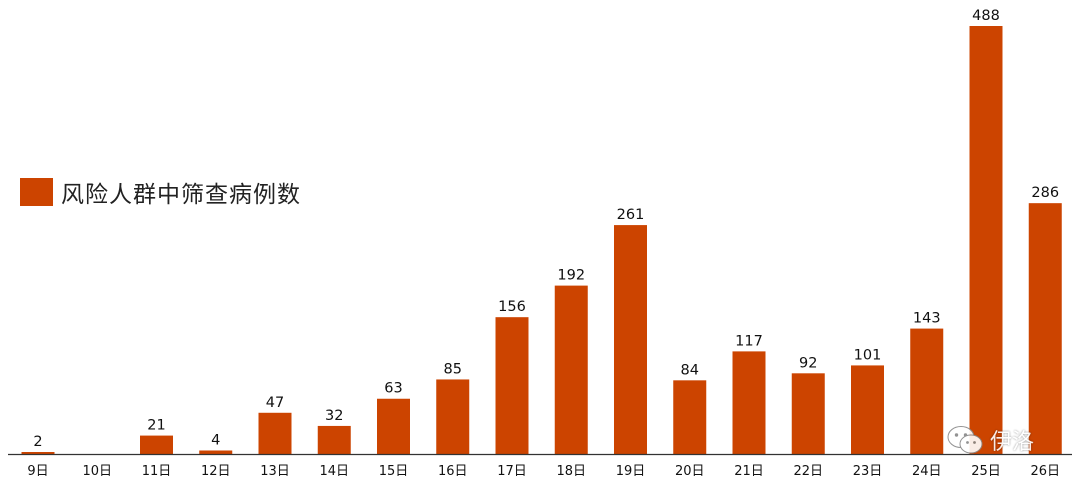  I want to click on value-label-11日: 21, so click(156, 426).